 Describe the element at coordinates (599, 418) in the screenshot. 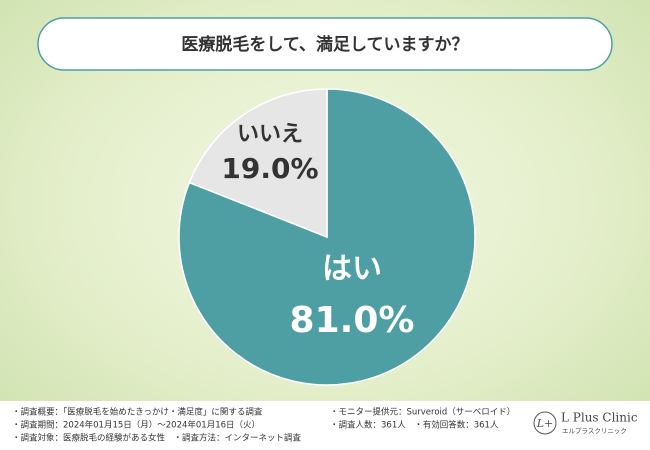

I see `logo-name: L Plus Clinic` at that location.